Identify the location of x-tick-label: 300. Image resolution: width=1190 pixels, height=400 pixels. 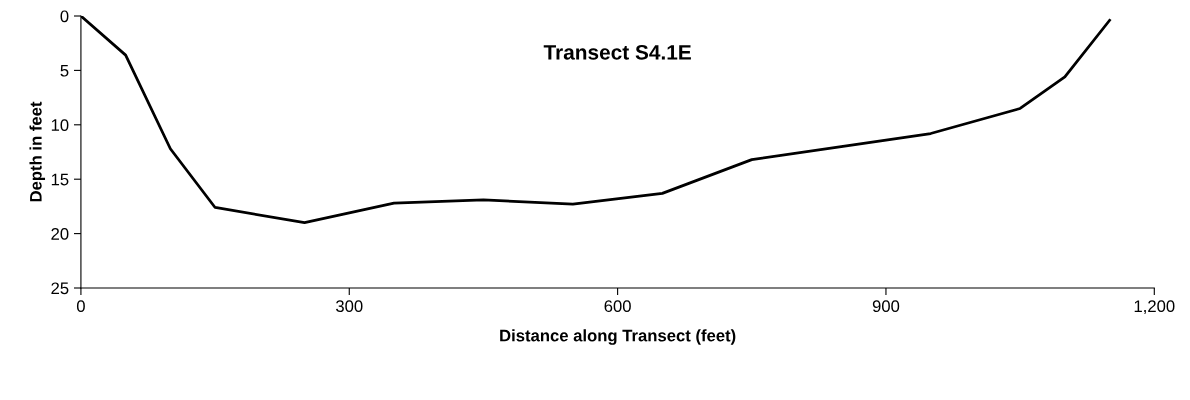
(349, 306).